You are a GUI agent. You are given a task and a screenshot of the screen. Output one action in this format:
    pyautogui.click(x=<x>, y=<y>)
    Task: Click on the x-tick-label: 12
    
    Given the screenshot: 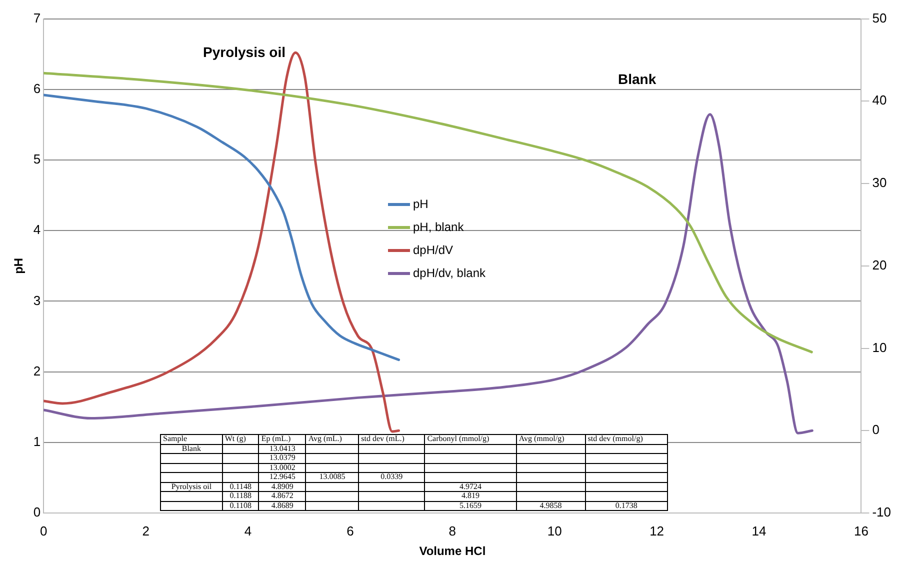 What is the action you would take?
    pyautogui.click(x=657, y=530)
    